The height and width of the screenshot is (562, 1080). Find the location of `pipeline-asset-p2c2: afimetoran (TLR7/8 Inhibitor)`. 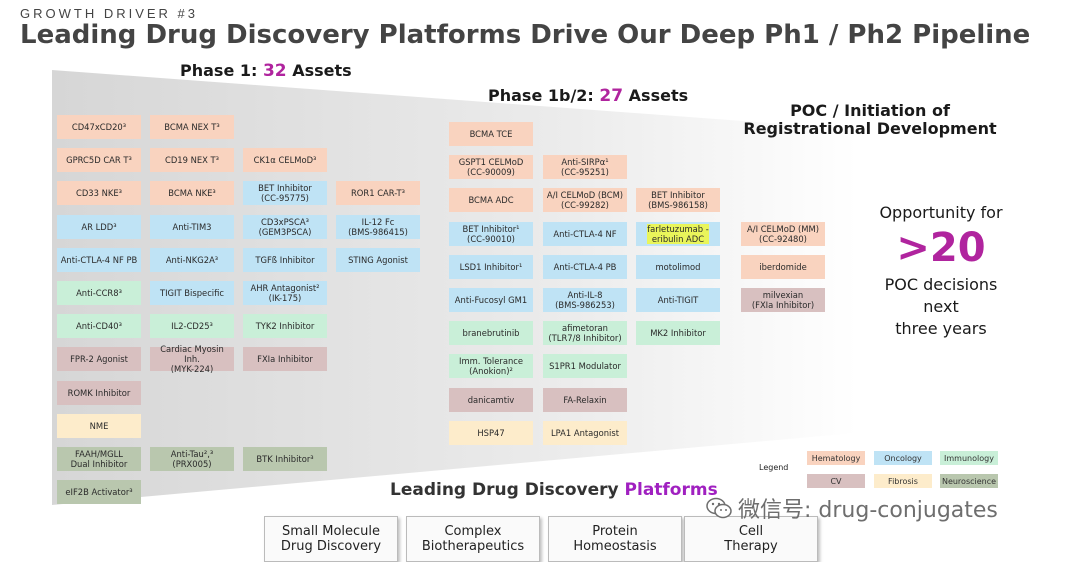

pipeline-asset-p2c2: afimetoran (TLR7/8 Inhibitor) is located at coordinates (585, 333).